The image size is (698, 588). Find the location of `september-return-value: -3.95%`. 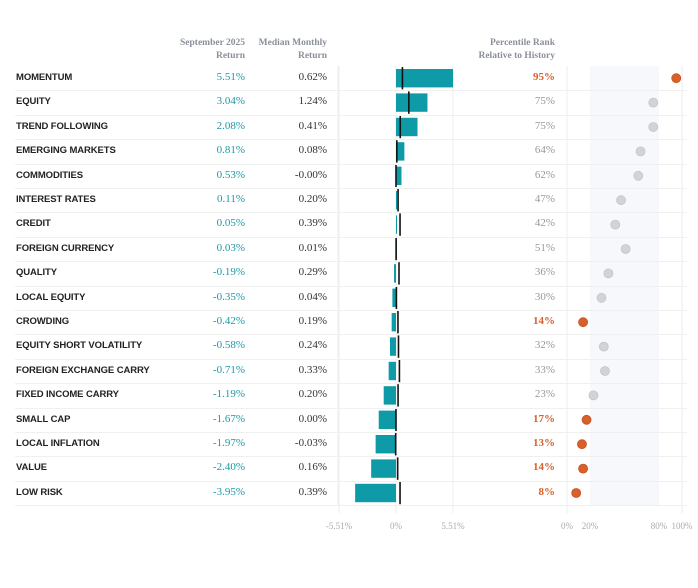

september-return-value: -3.95% is located at coordinates (228, 491).